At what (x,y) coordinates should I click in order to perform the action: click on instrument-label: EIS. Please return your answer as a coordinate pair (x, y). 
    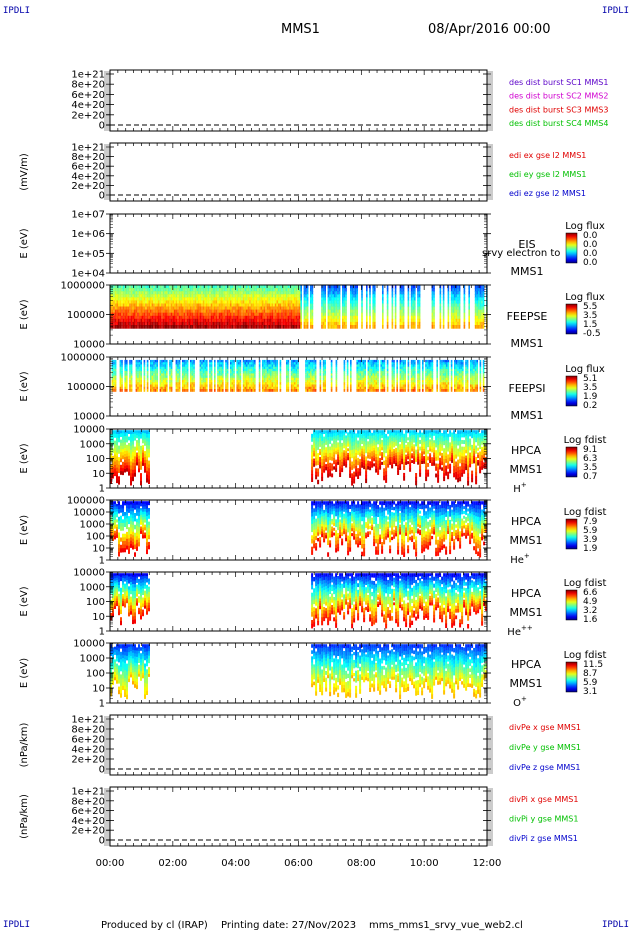
    Looking at the image, I should click on (526, 244).